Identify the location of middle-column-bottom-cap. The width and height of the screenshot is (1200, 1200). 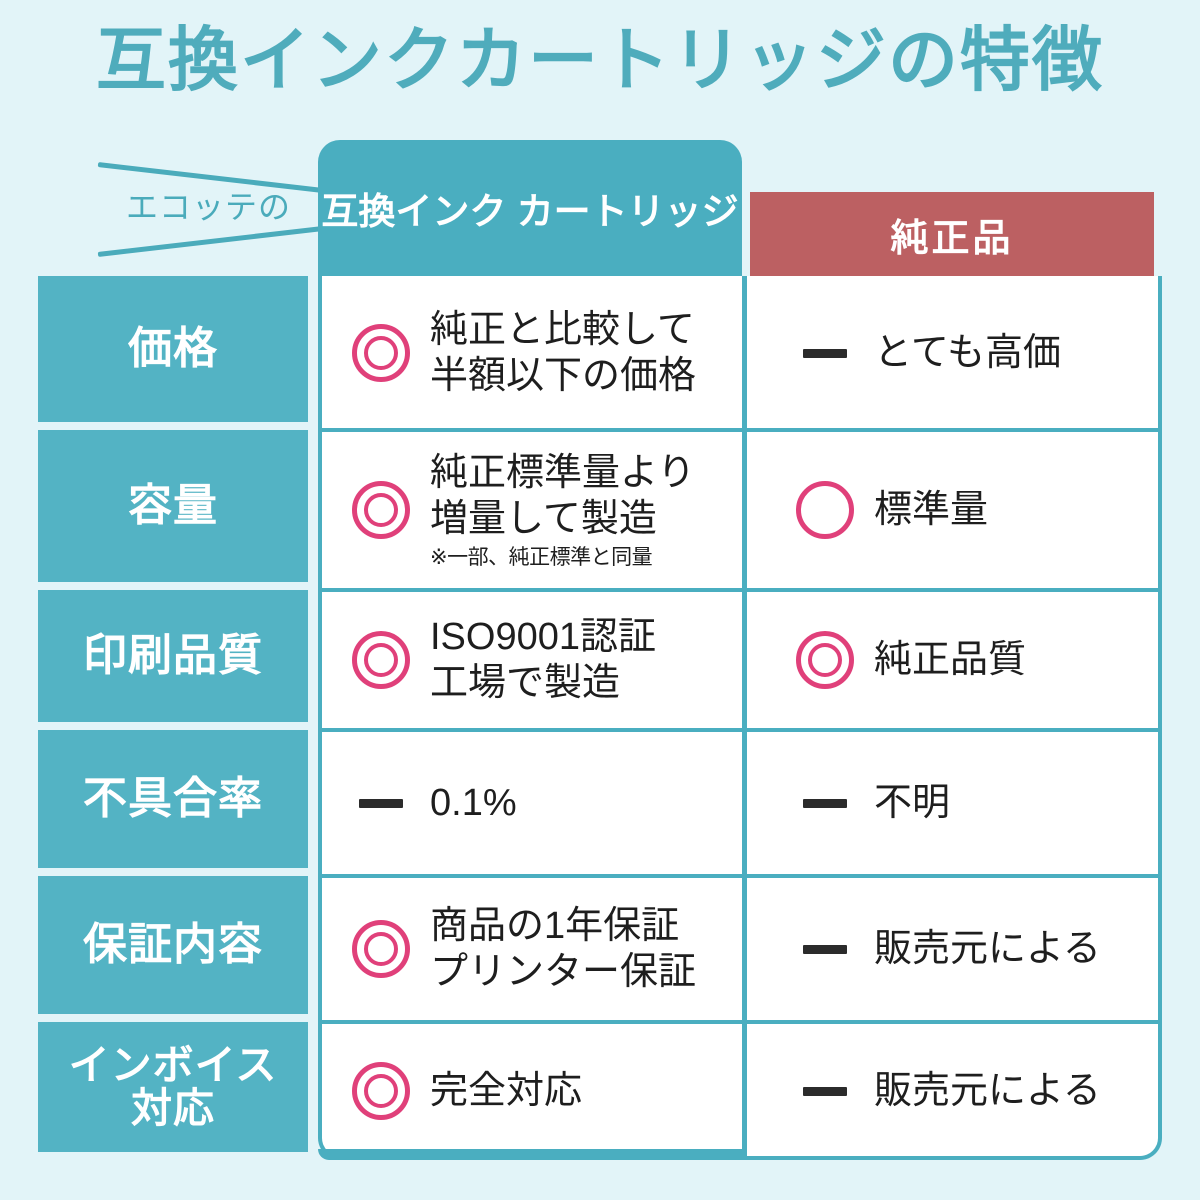
(532, 1154).